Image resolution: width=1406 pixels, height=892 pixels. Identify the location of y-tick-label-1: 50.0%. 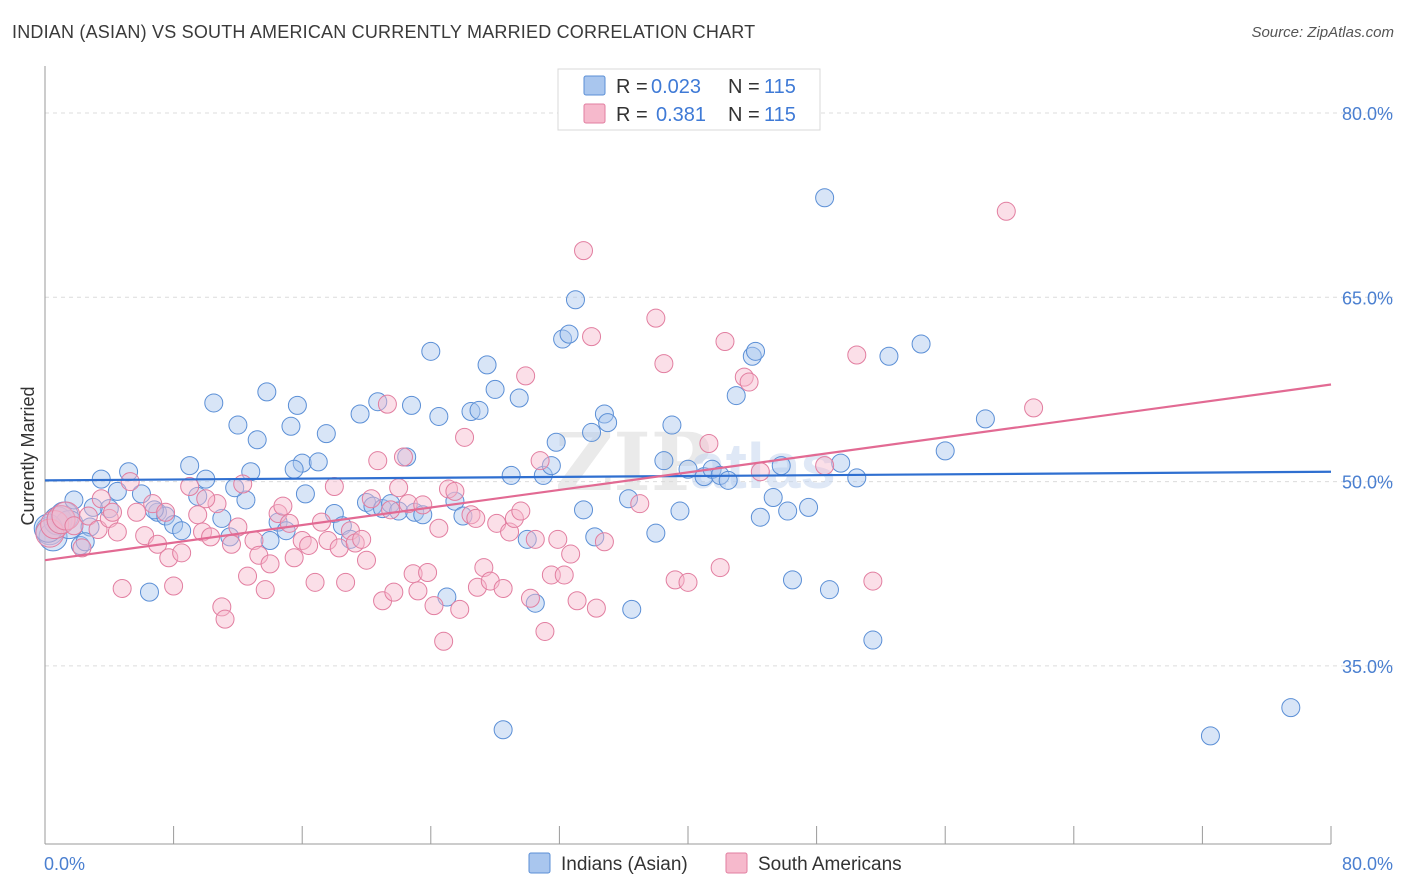
(1367, 483).